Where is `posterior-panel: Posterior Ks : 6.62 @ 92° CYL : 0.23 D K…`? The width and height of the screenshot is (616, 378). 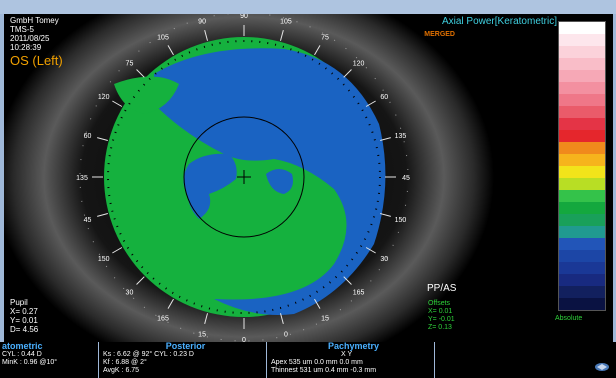 posterior-panel: Posterior Ks : 6.62 @ 92° CYL : 0.23 D K… is located at coordinates (183, 360).